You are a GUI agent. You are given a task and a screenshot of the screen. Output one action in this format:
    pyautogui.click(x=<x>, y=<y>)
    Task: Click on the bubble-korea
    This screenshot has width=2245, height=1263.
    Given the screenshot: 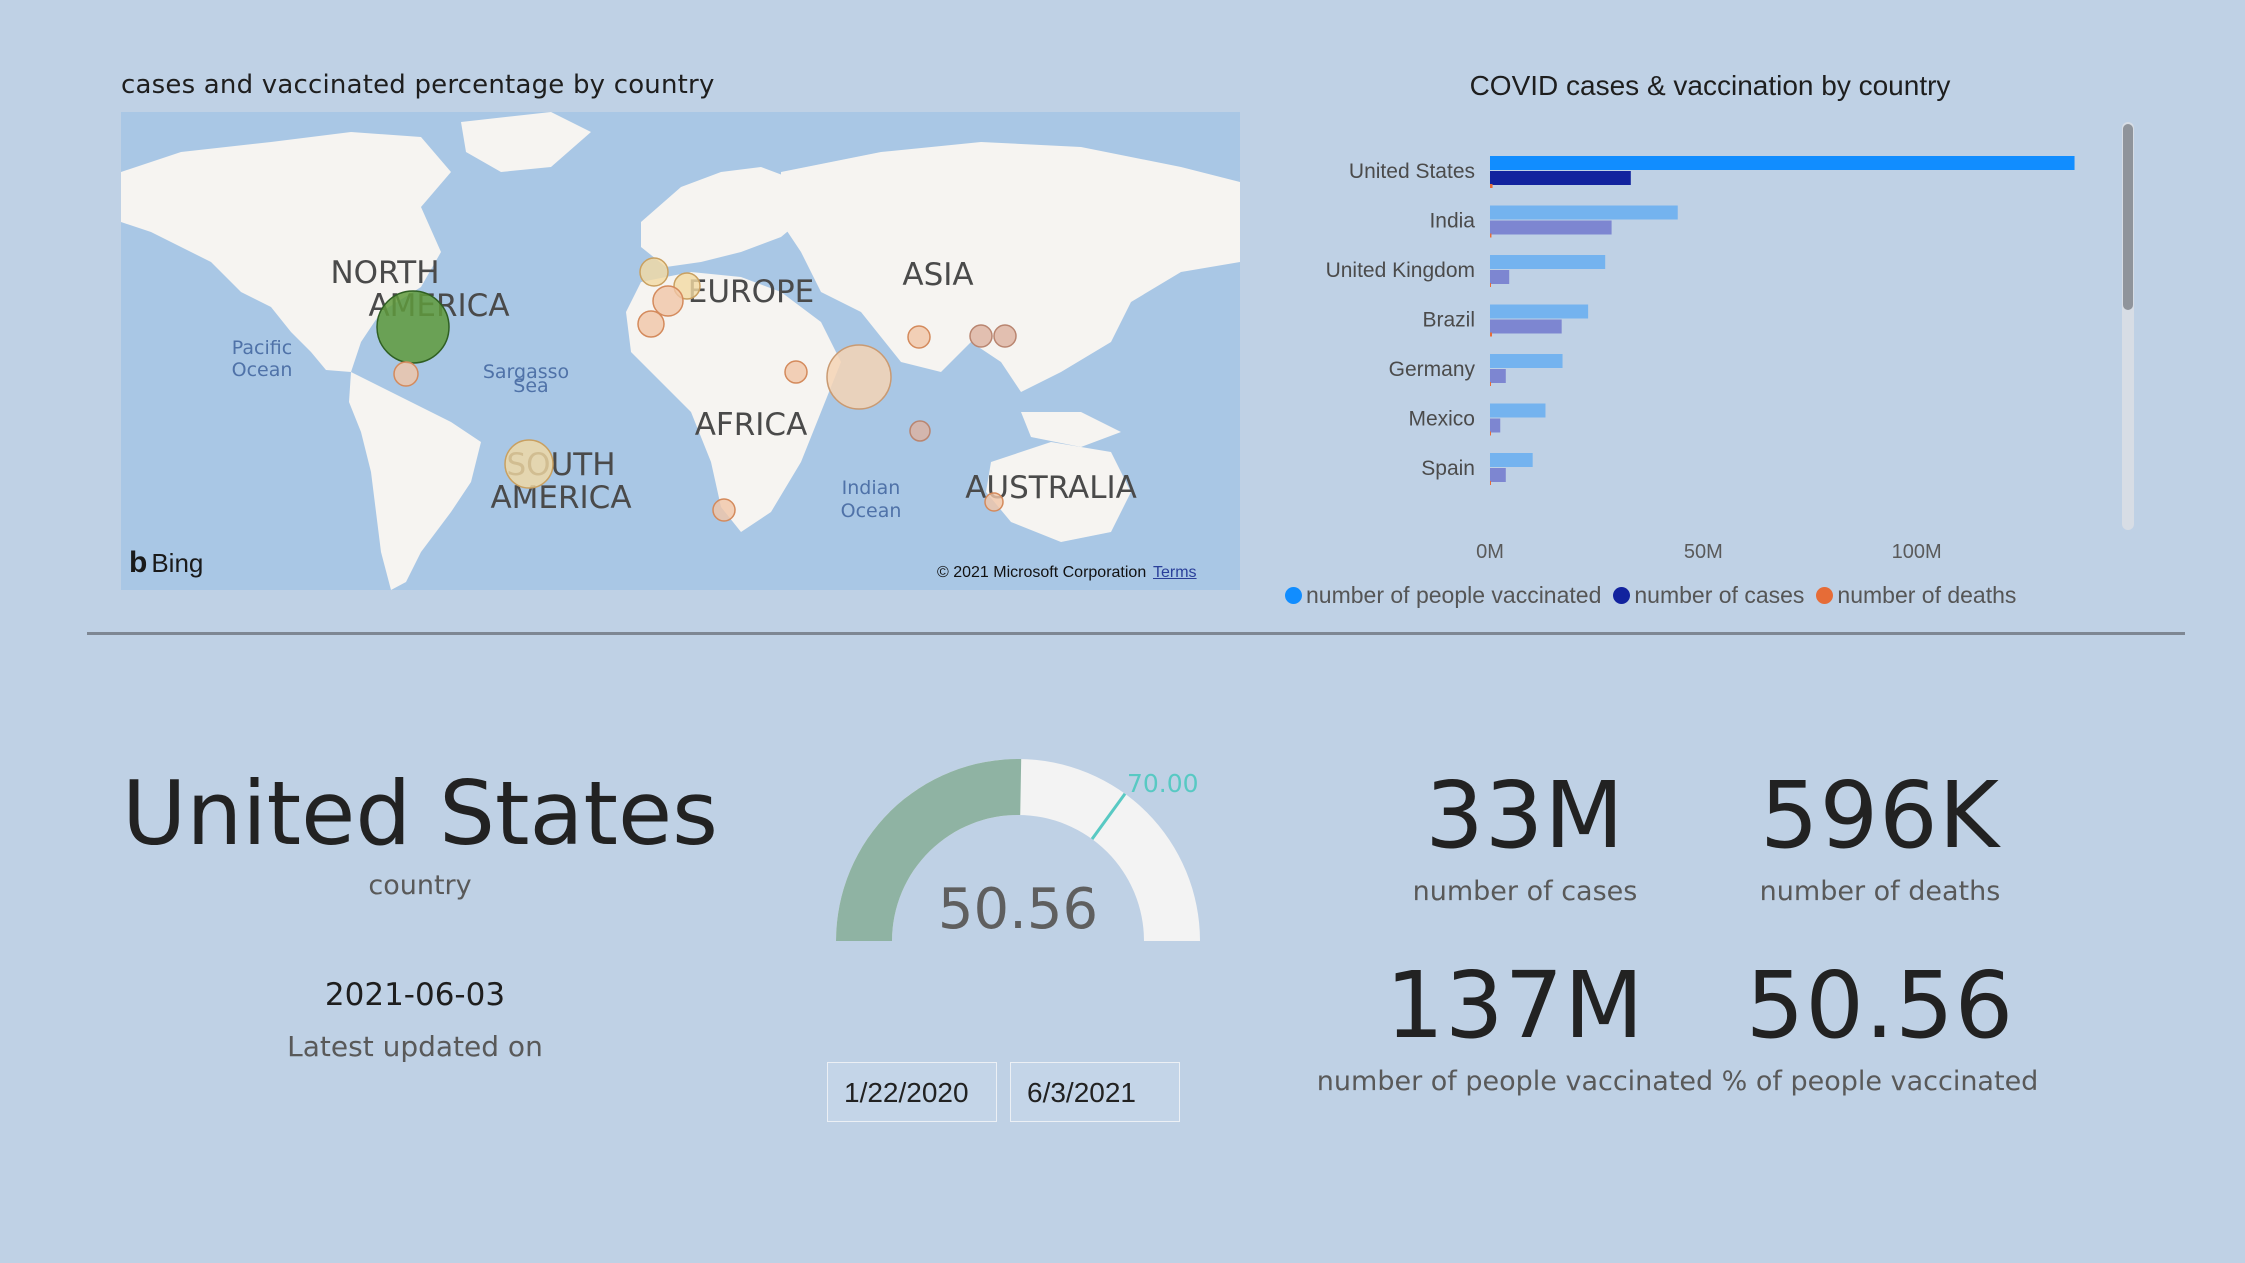 What is the action you would take?
    pyautogui.click(x=981, y=336)
    